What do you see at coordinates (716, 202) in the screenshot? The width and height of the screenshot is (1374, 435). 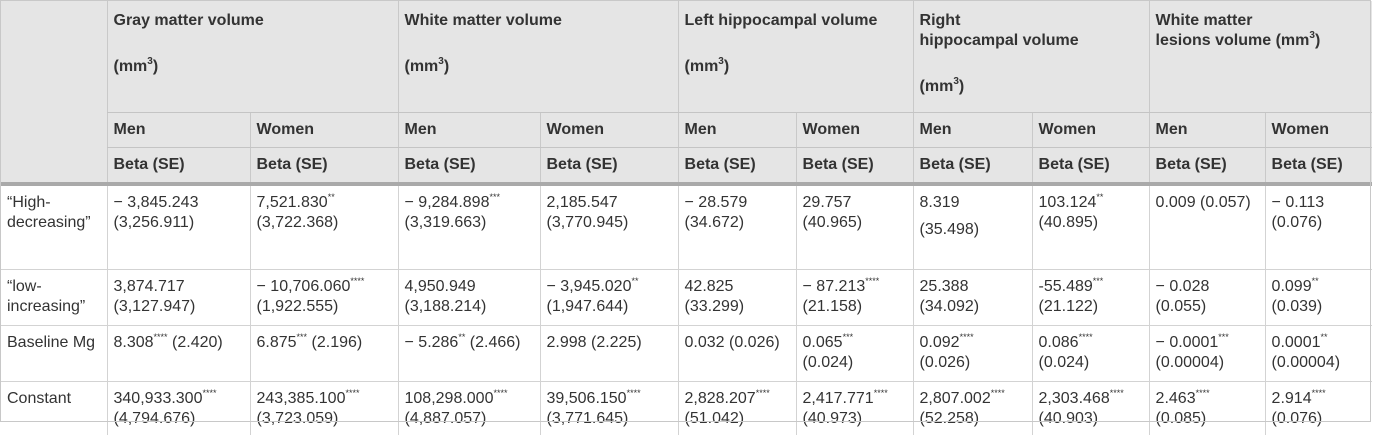 I see `cell-value: − 28.579` at bounding box center [716, 202].